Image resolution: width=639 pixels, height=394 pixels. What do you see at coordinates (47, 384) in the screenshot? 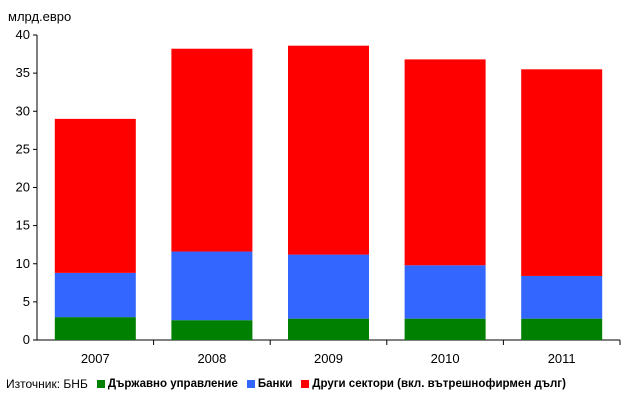
I see `source-note: Източник: БНБ` at bounding box center [47, 384].